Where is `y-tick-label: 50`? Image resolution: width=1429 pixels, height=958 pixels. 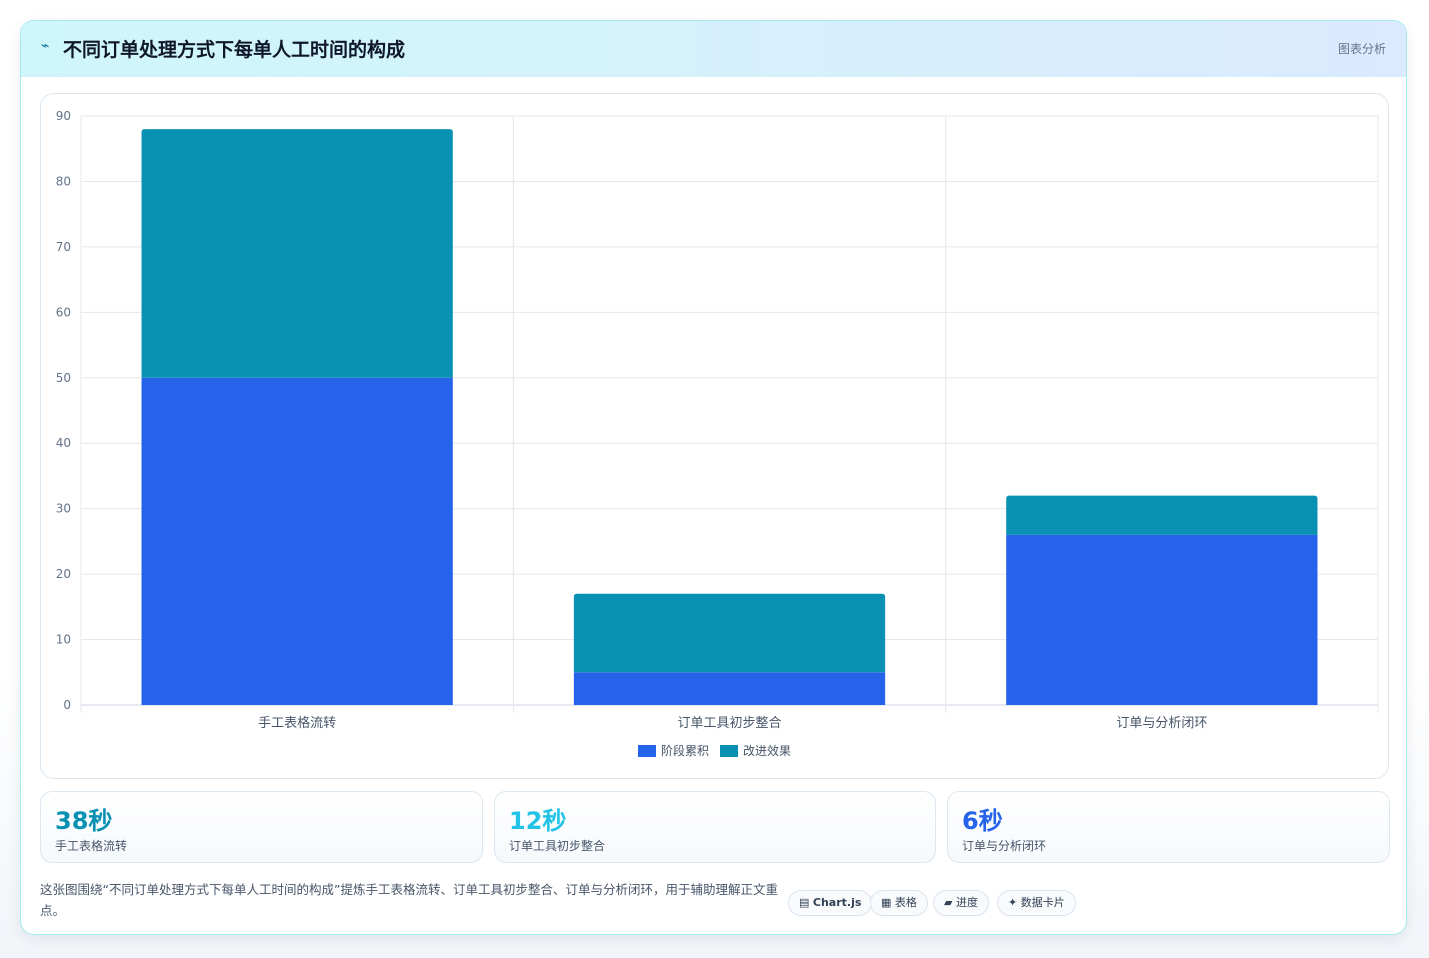 y-tick-label: 50 is located at coordinates (63, 378).